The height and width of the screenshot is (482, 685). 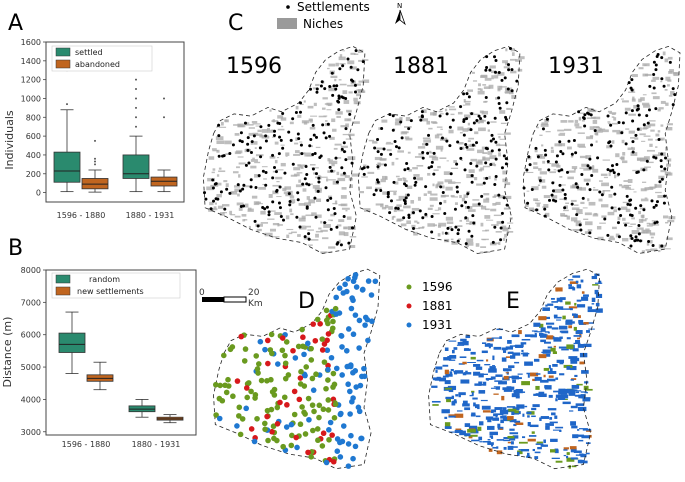 What do you see at coordinates (9, 140) in the screenshot?
I see `y-axis-label-a: Individuals` at bounding box center [9, 140].